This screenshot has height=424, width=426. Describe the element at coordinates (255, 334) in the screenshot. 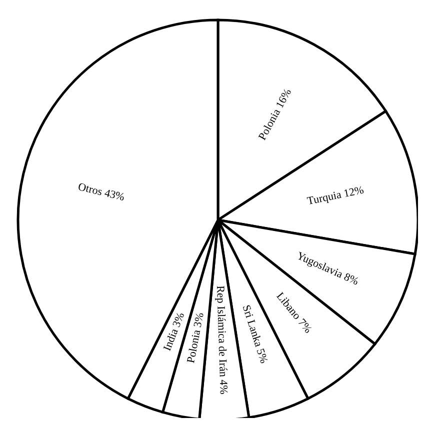

I see `slice-label: Sri Lanka 5%` at that location.